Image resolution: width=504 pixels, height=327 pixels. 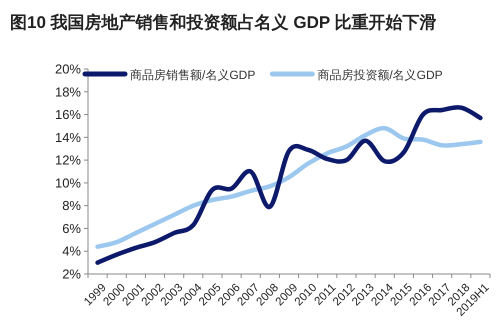 What do you see at coordinates (72, 228) in the screenshot?
I see `y-tick-label: 6%` at bounding box center [72, 228].